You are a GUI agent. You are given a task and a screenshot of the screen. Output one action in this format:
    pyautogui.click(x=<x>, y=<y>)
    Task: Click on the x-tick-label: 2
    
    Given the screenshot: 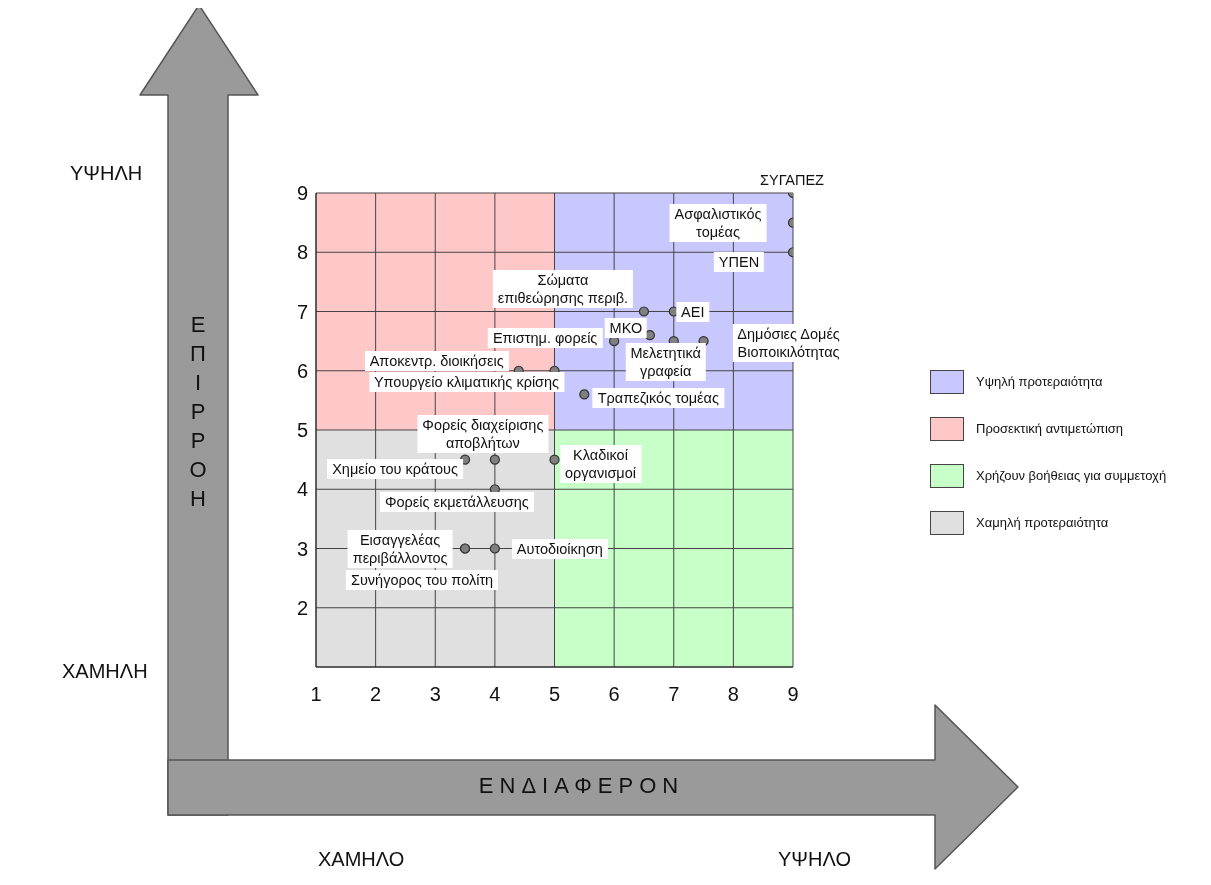 What is the action you would take?
    pyautogui.click(x=376, y=694)
    